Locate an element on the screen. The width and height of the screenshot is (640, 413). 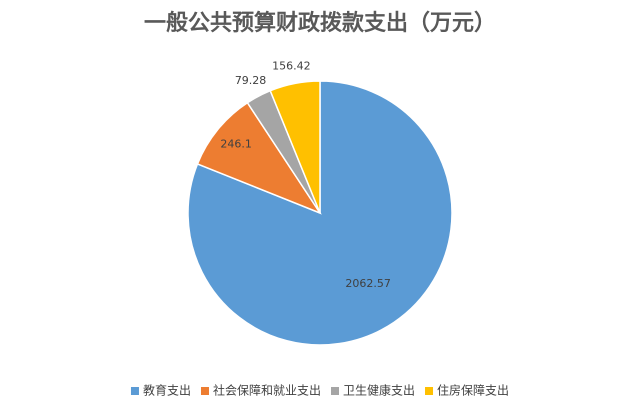
legend-label: 卫生健康支出 is located at coordinates (379, 390).